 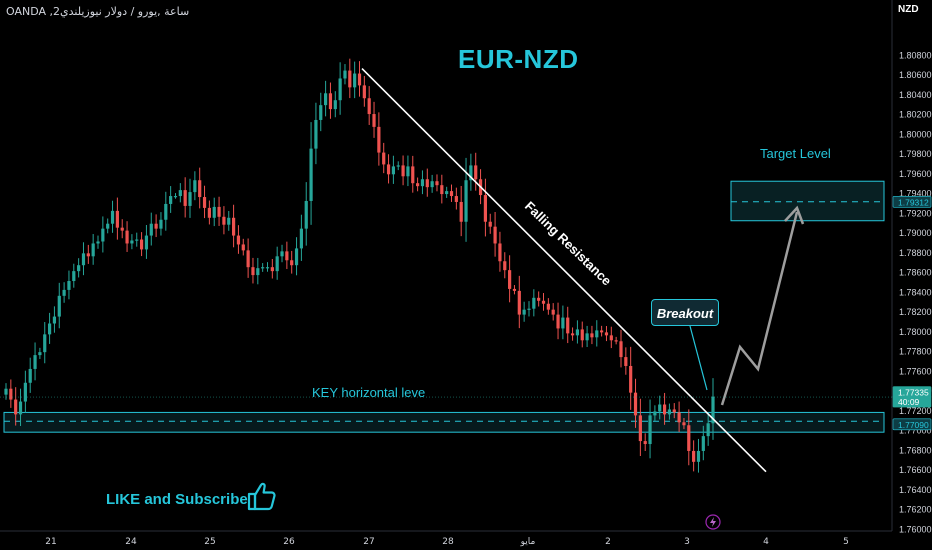 I want to click on svg-text: 1.79312, so click(x=913, y=202).